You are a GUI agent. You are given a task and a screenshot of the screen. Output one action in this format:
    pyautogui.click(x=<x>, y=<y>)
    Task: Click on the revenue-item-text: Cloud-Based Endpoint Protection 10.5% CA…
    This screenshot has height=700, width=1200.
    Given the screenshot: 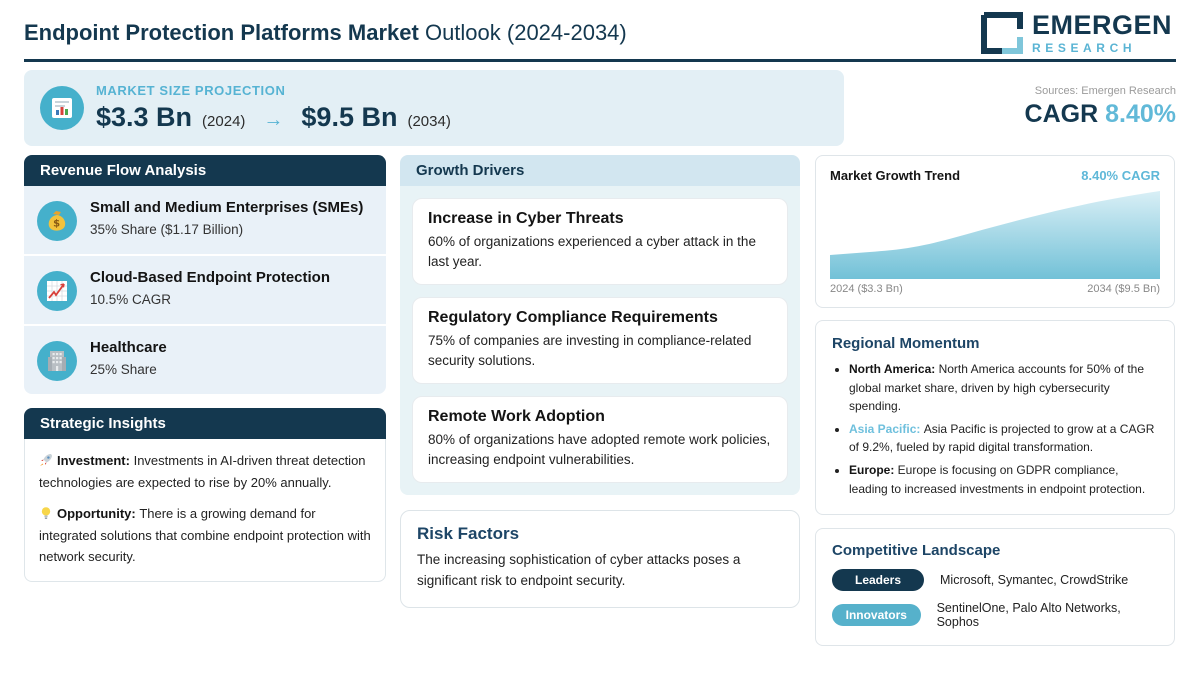 What is the action you would take?
    pyautogui.click(x=210, y=288)
    